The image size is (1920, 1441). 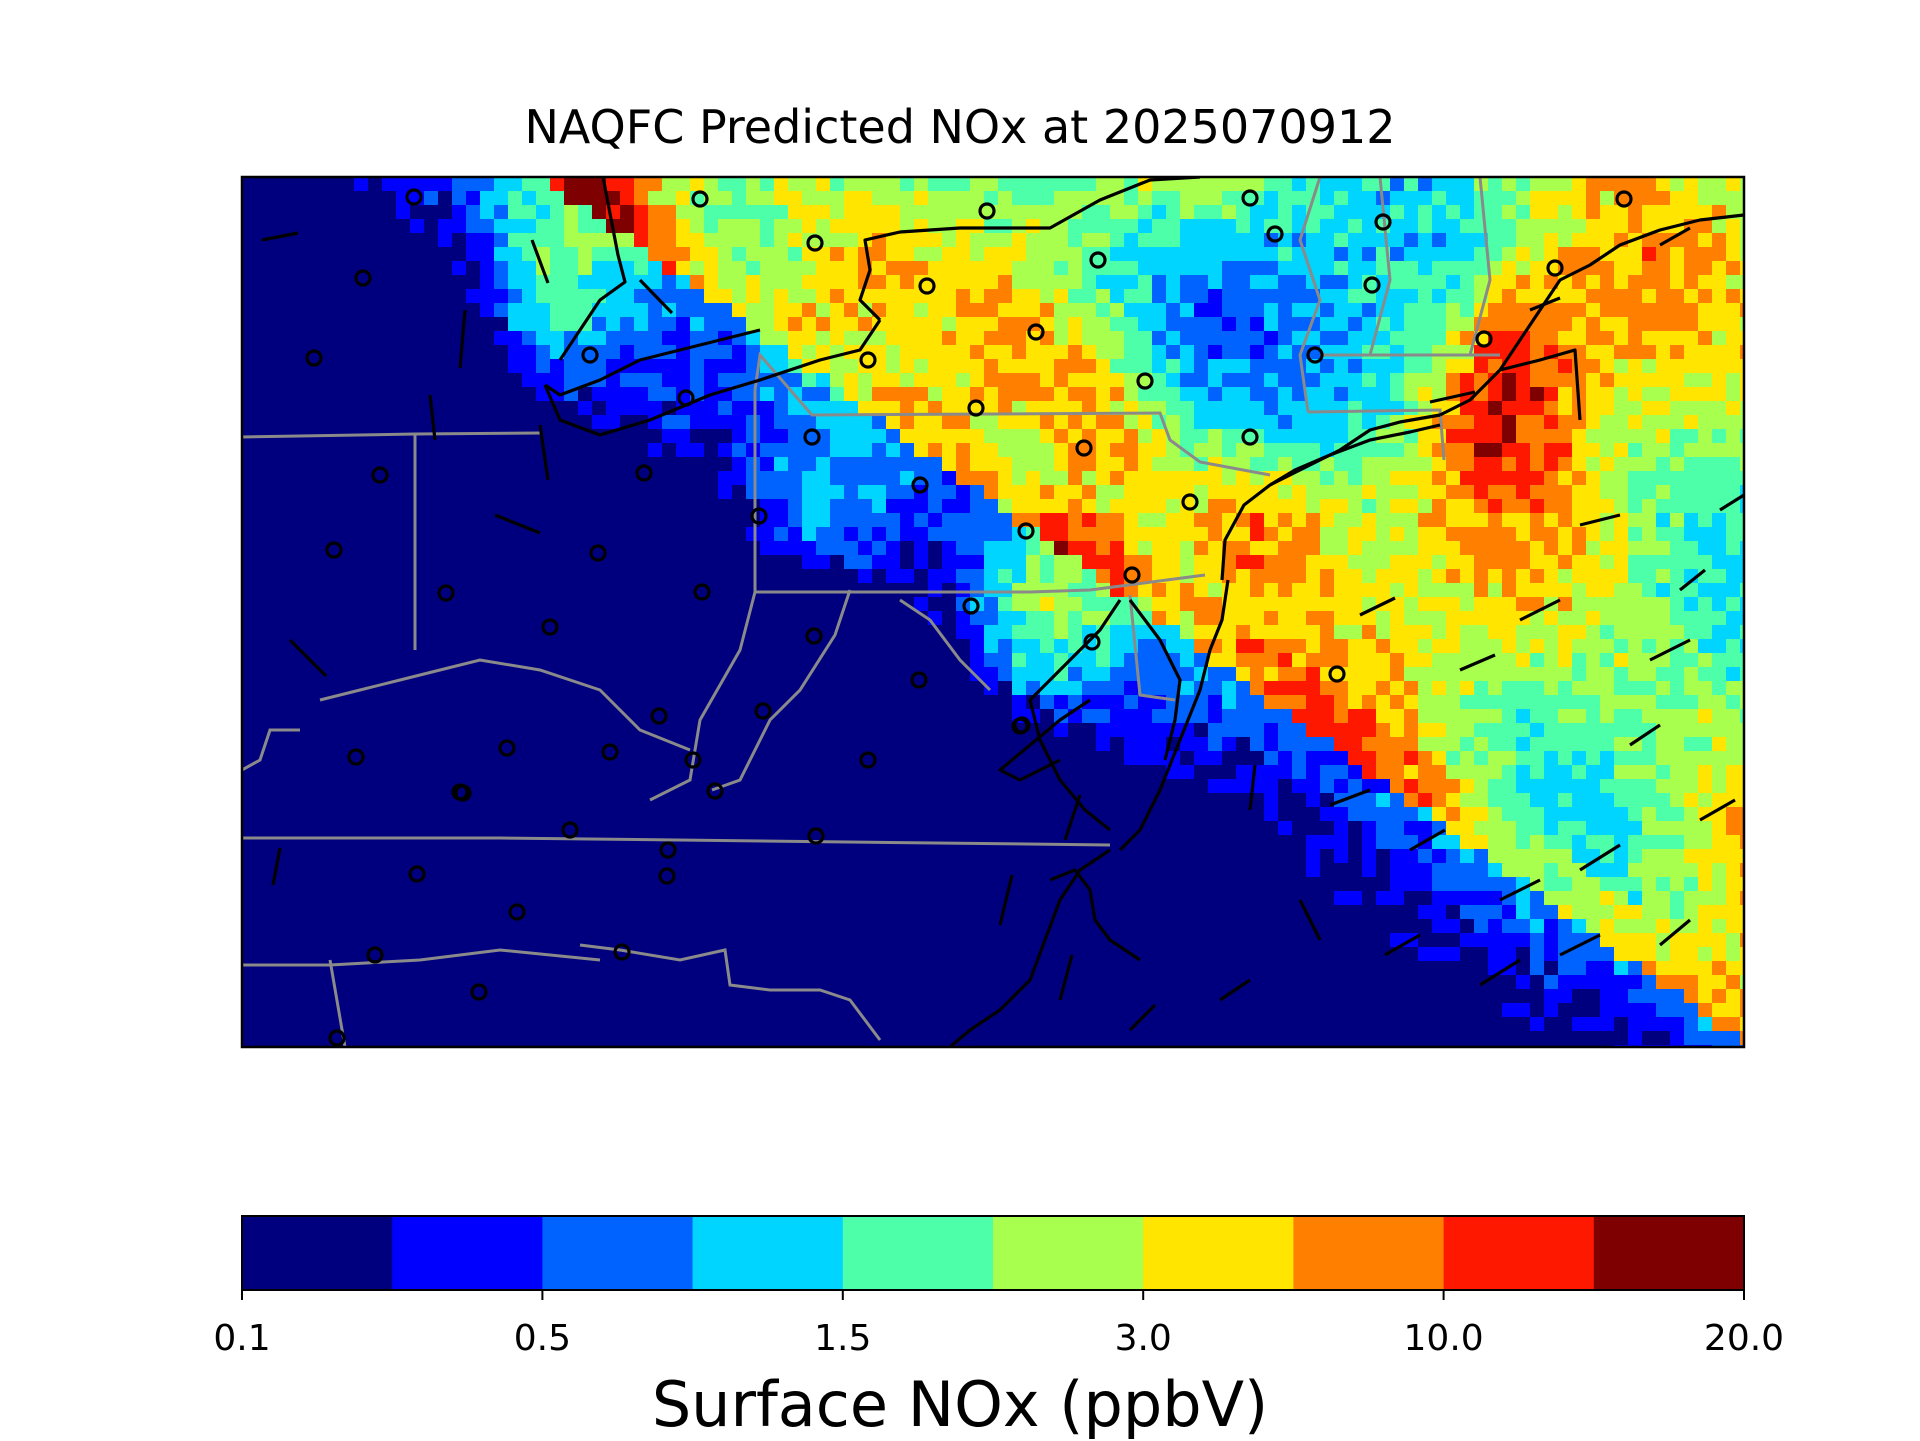 I want to click on colorbar-label: Surface NOx (ppbV), so click(x=960, y=1404).